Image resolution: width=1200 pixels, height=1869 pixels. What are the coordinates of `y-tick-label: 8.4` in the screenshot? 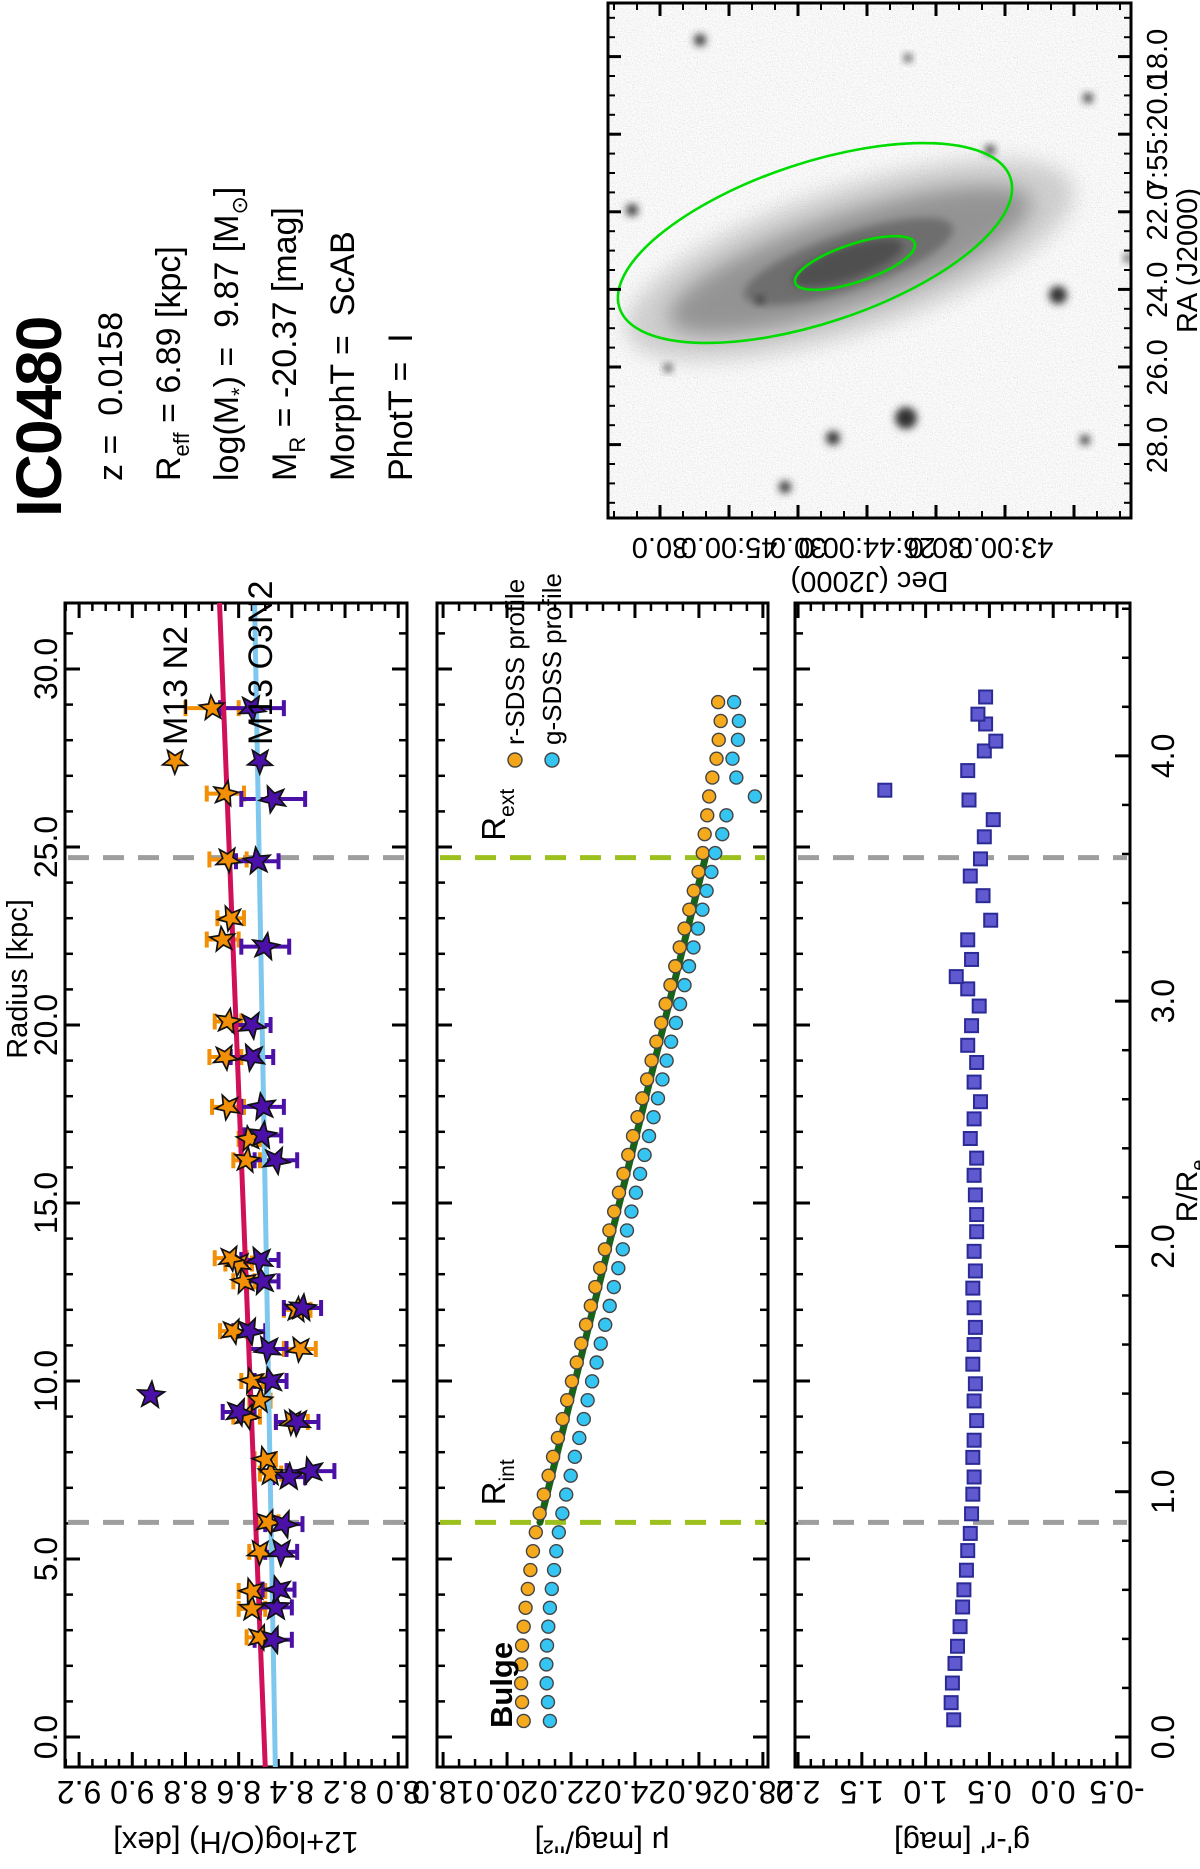 It's located at (292, 1792).